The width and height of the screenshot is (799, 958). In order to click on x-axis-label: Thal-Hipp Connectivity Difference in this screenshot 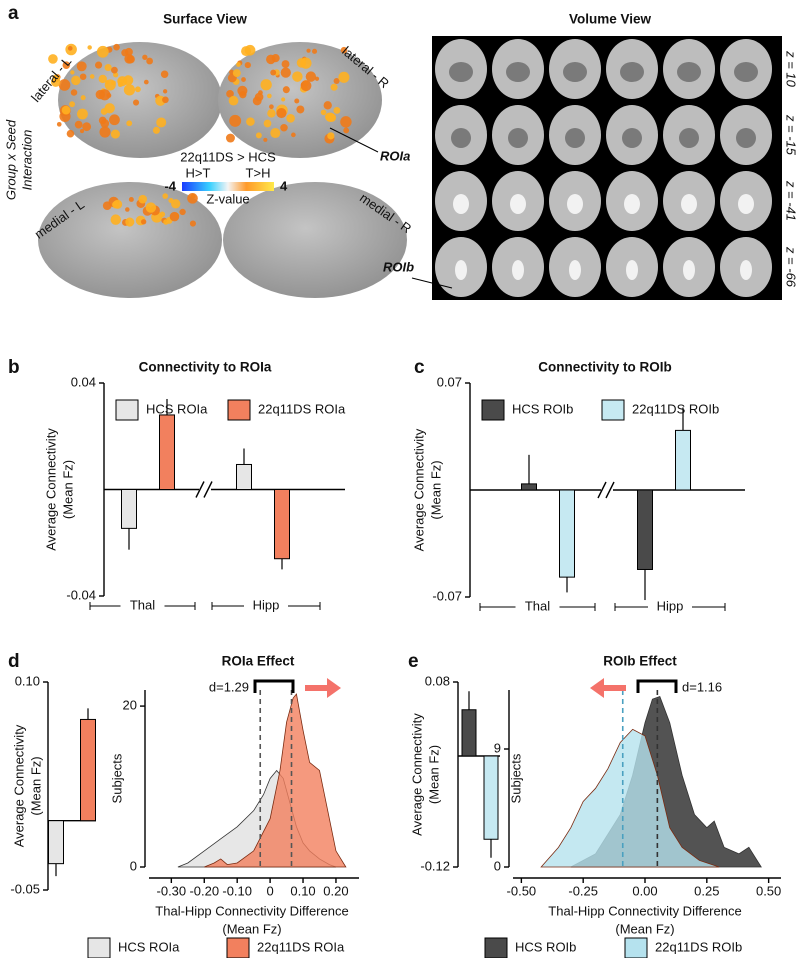, I will do `click(644, 910)`.